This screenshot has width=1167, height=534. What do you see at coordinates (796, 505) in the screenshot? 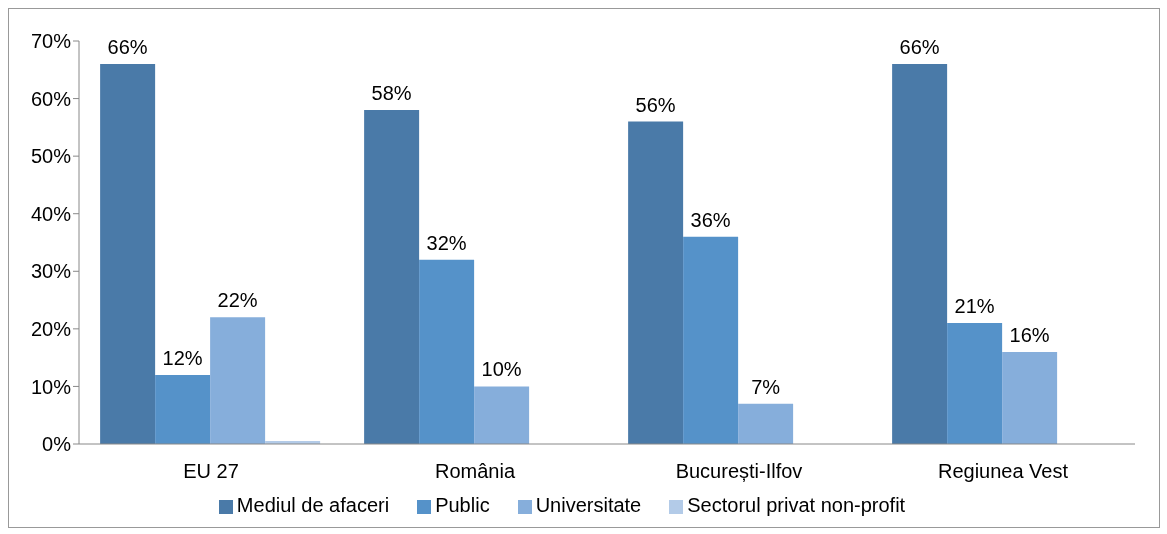
I see `legend-label: Sectorul privat non-profit` at bounding box center [796, 505].